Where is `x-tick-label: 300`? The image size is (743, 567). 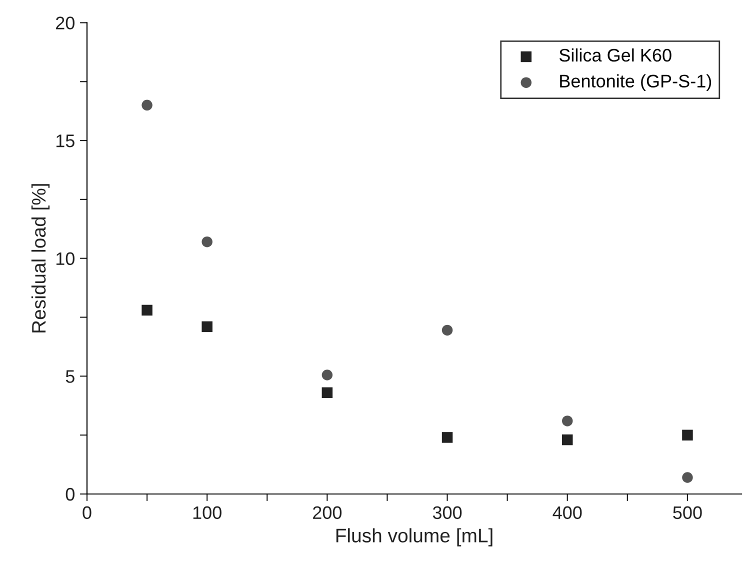 x-tick-label: 300 is located at coordinates (447, 513).